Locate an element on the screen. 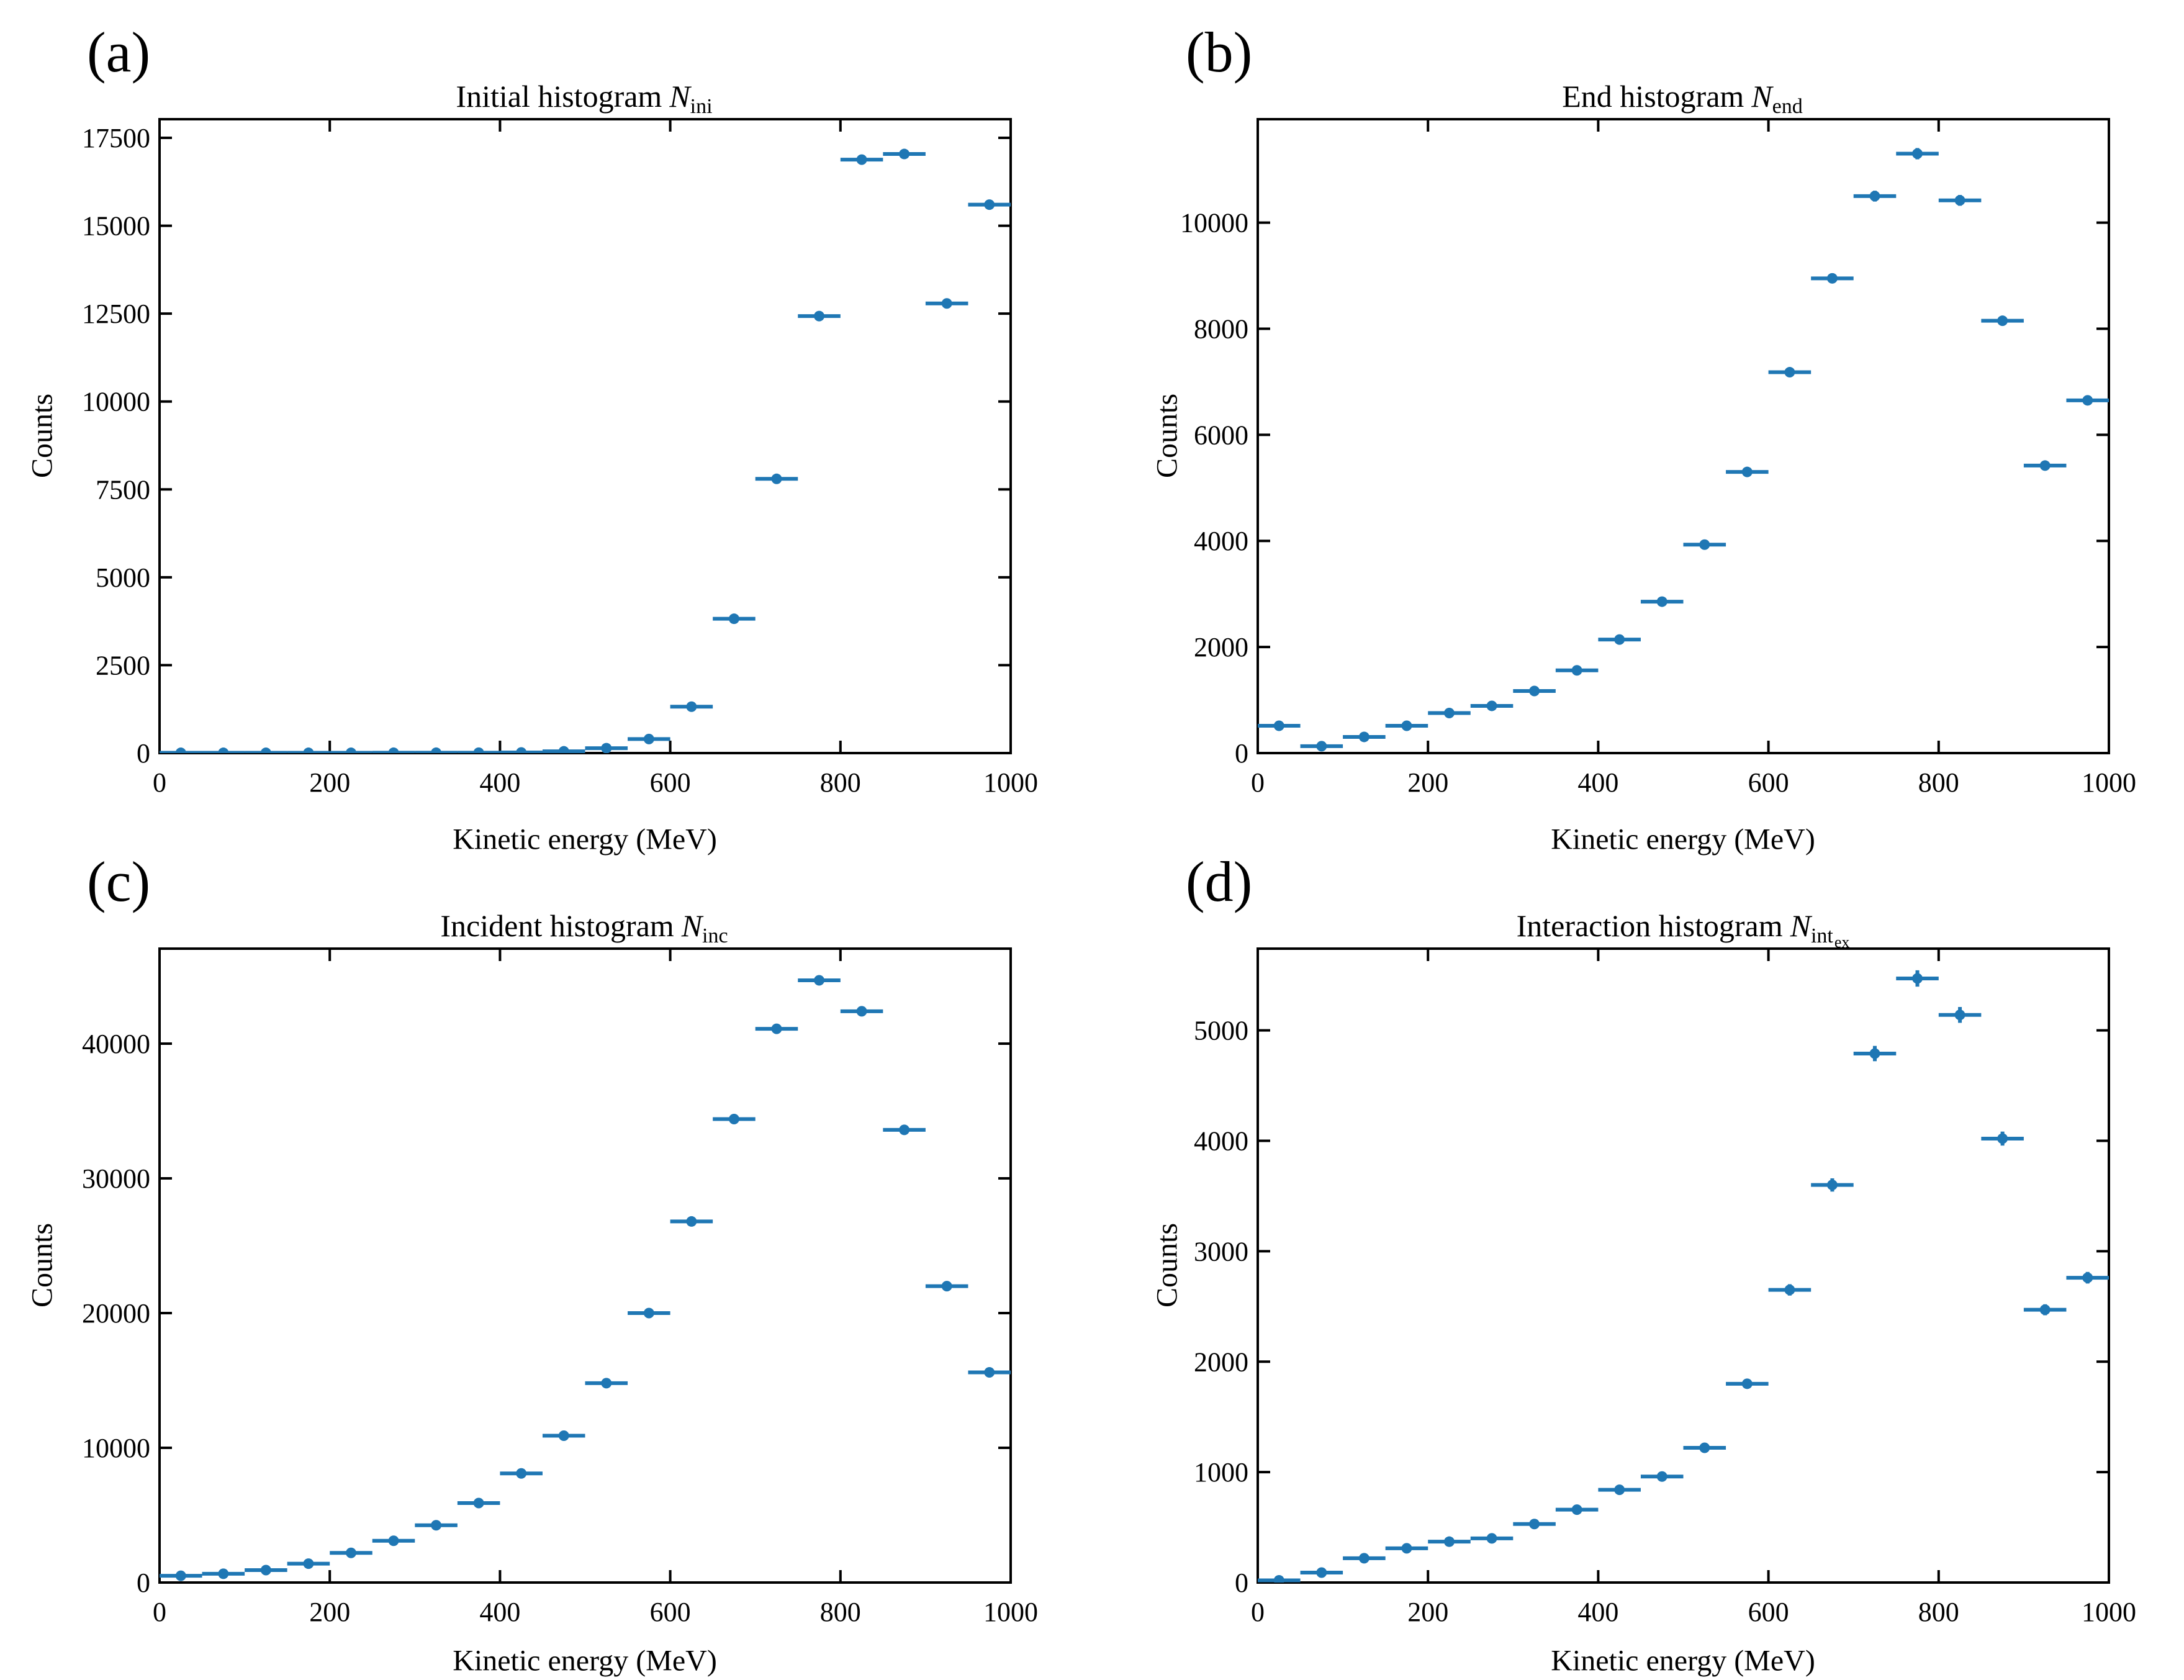  chart-title-c: Incident histogram Ninc is located at coordinates (584, 927).